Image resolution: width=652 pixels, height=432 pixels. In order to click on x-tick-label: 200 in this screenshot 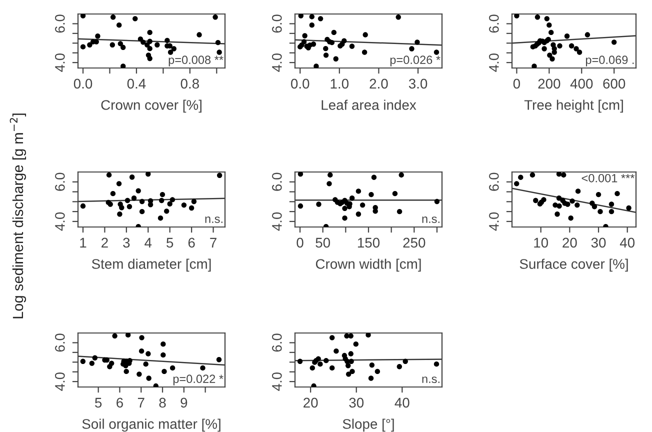, I will do `click(549, 83)`.